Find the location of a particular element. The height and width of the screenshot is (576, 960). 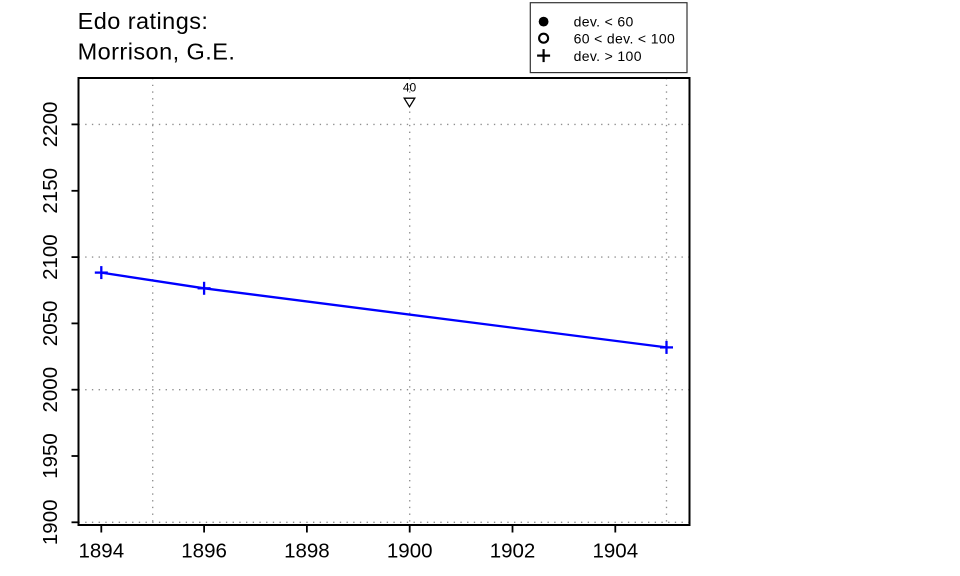

svg-text: 1898 is located at coordinates (307, 550).